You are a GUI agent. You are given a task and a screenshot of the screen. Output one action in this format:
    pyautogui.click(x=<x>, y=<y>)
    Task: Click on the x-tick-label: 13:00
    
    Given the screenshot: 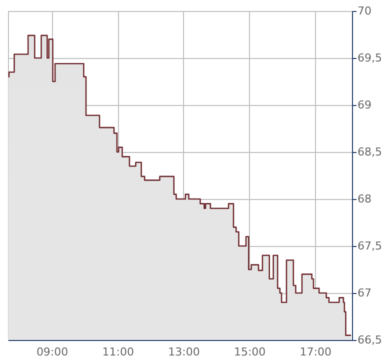 What is the action you would take?
    pyautogui.click(x=184, y=352)
    